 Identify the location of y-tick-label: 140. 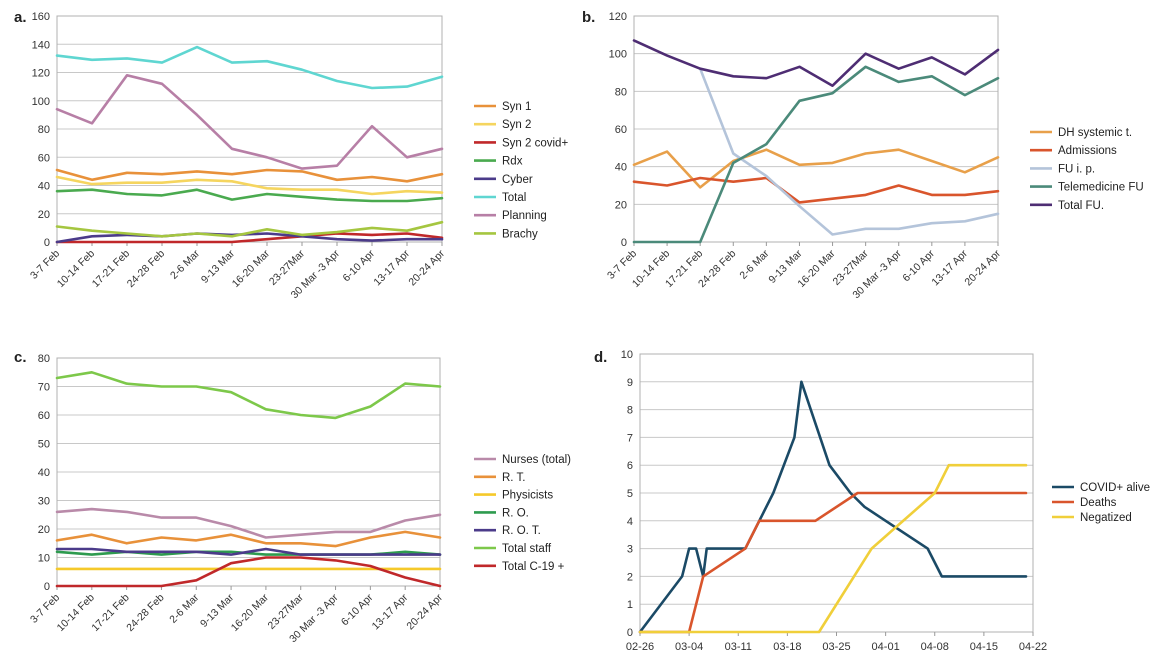
(41, 45).